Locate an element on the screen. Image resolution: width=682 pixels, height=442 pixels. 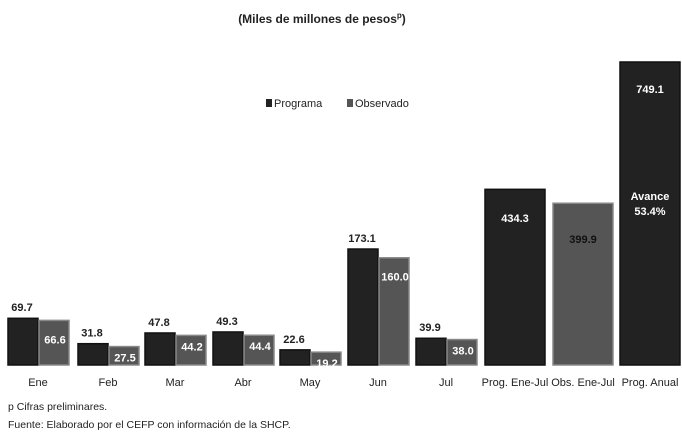
x-tick-label: May is located at coordinates (310, 383).